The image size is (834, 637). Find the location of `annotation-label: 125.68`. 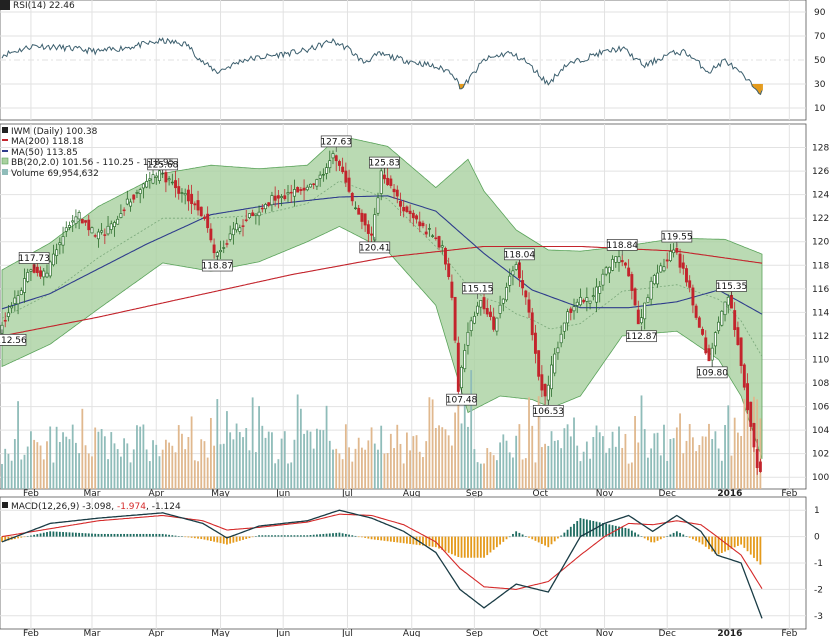

annotation-label: 125.68 is located at coordinates (163, 165).